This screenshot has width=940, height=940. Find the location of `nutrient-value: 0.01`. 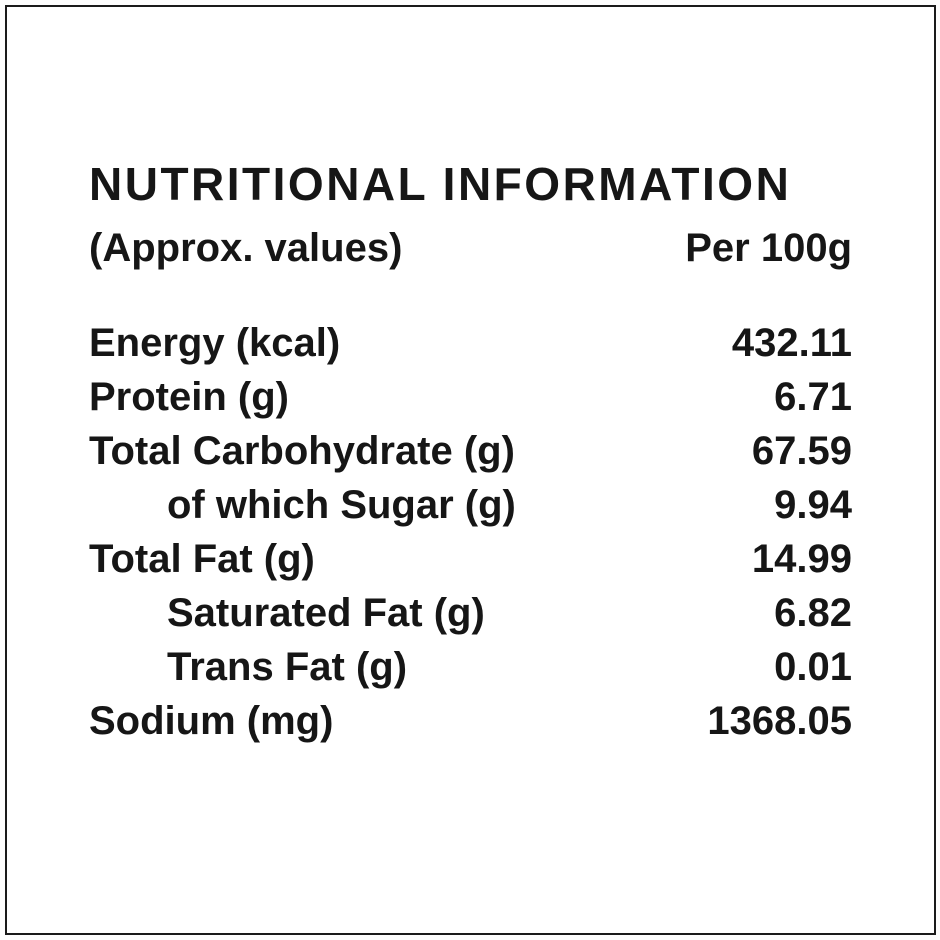

nutrient-value: 0.01 is located at coordinates (813, 666).